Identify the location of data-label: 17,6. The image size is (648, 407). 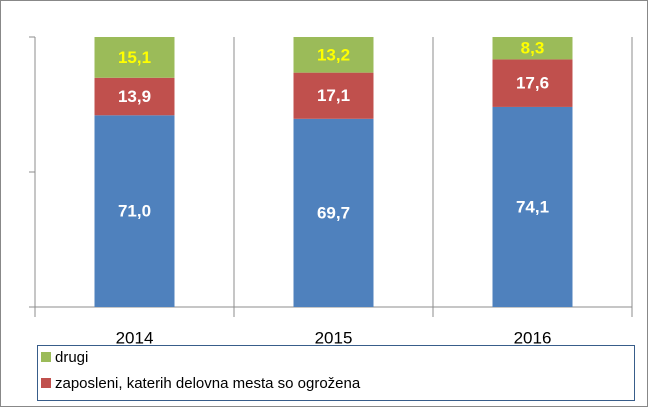
(532, 83).